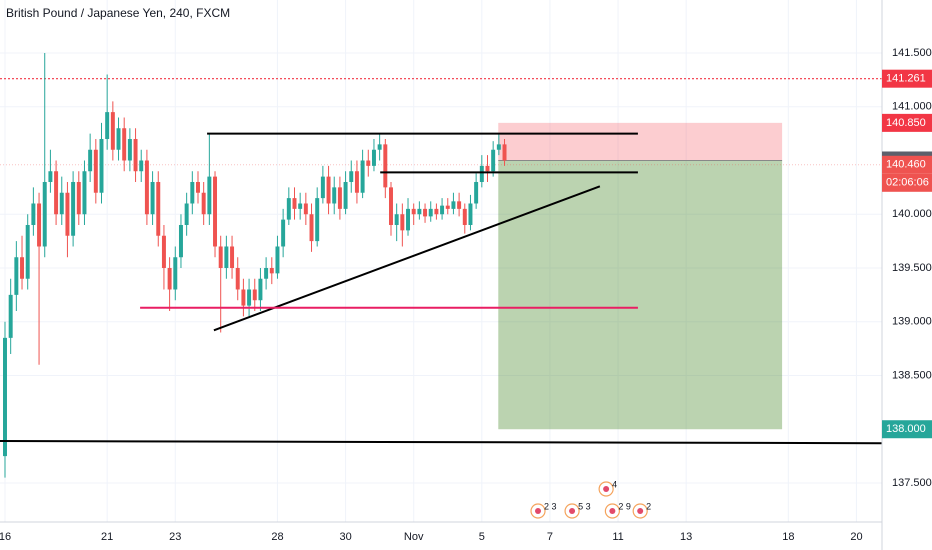  Describe the element at coordinates (175, 537) in the screenshot. I see `x-tick-label: 23` at that location.